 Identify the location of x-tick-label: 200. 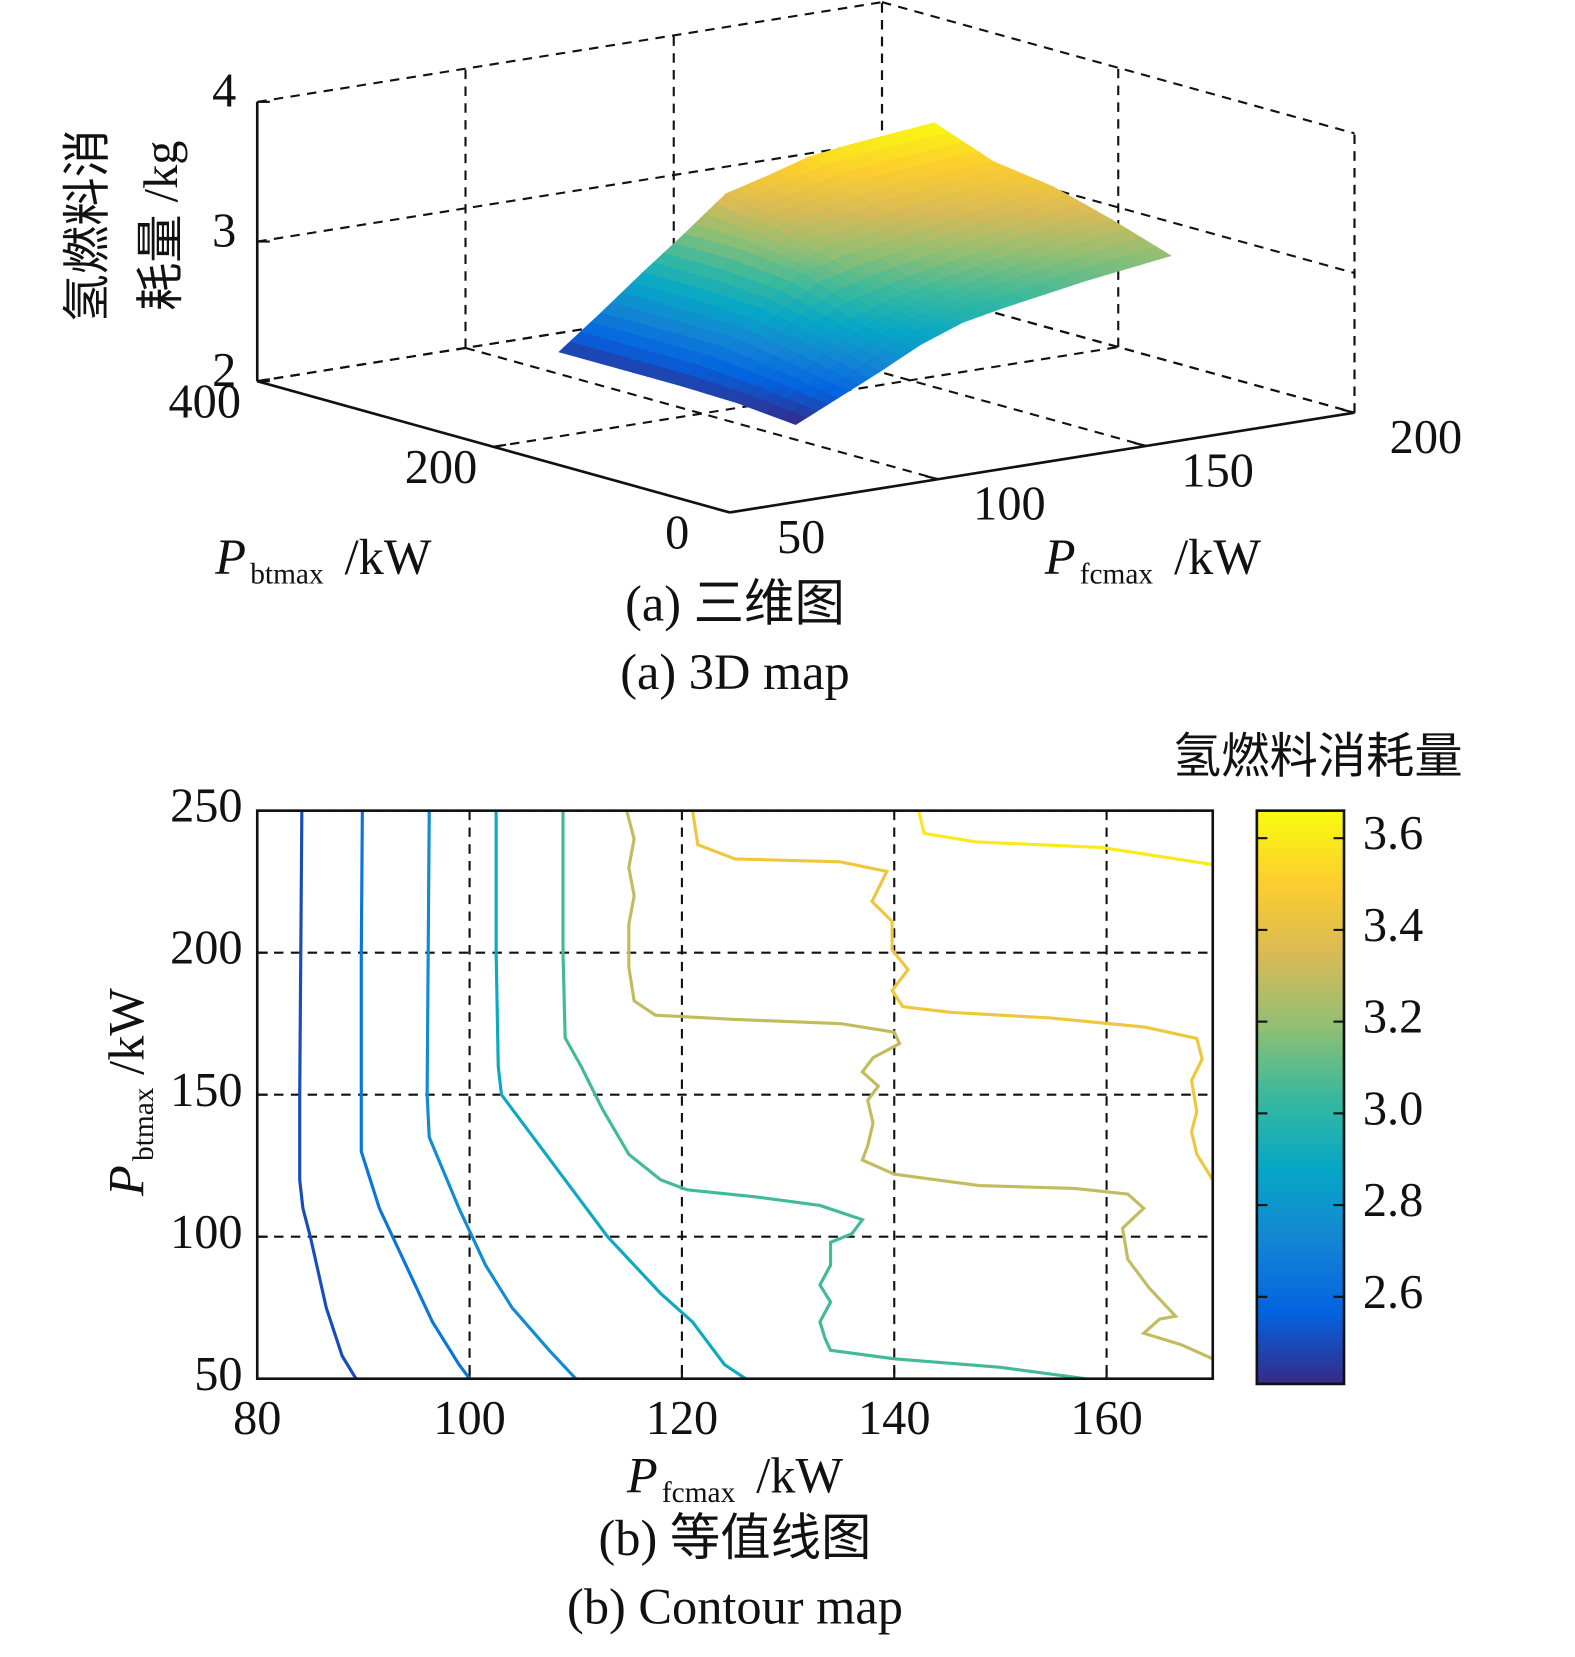
(1426, 437).